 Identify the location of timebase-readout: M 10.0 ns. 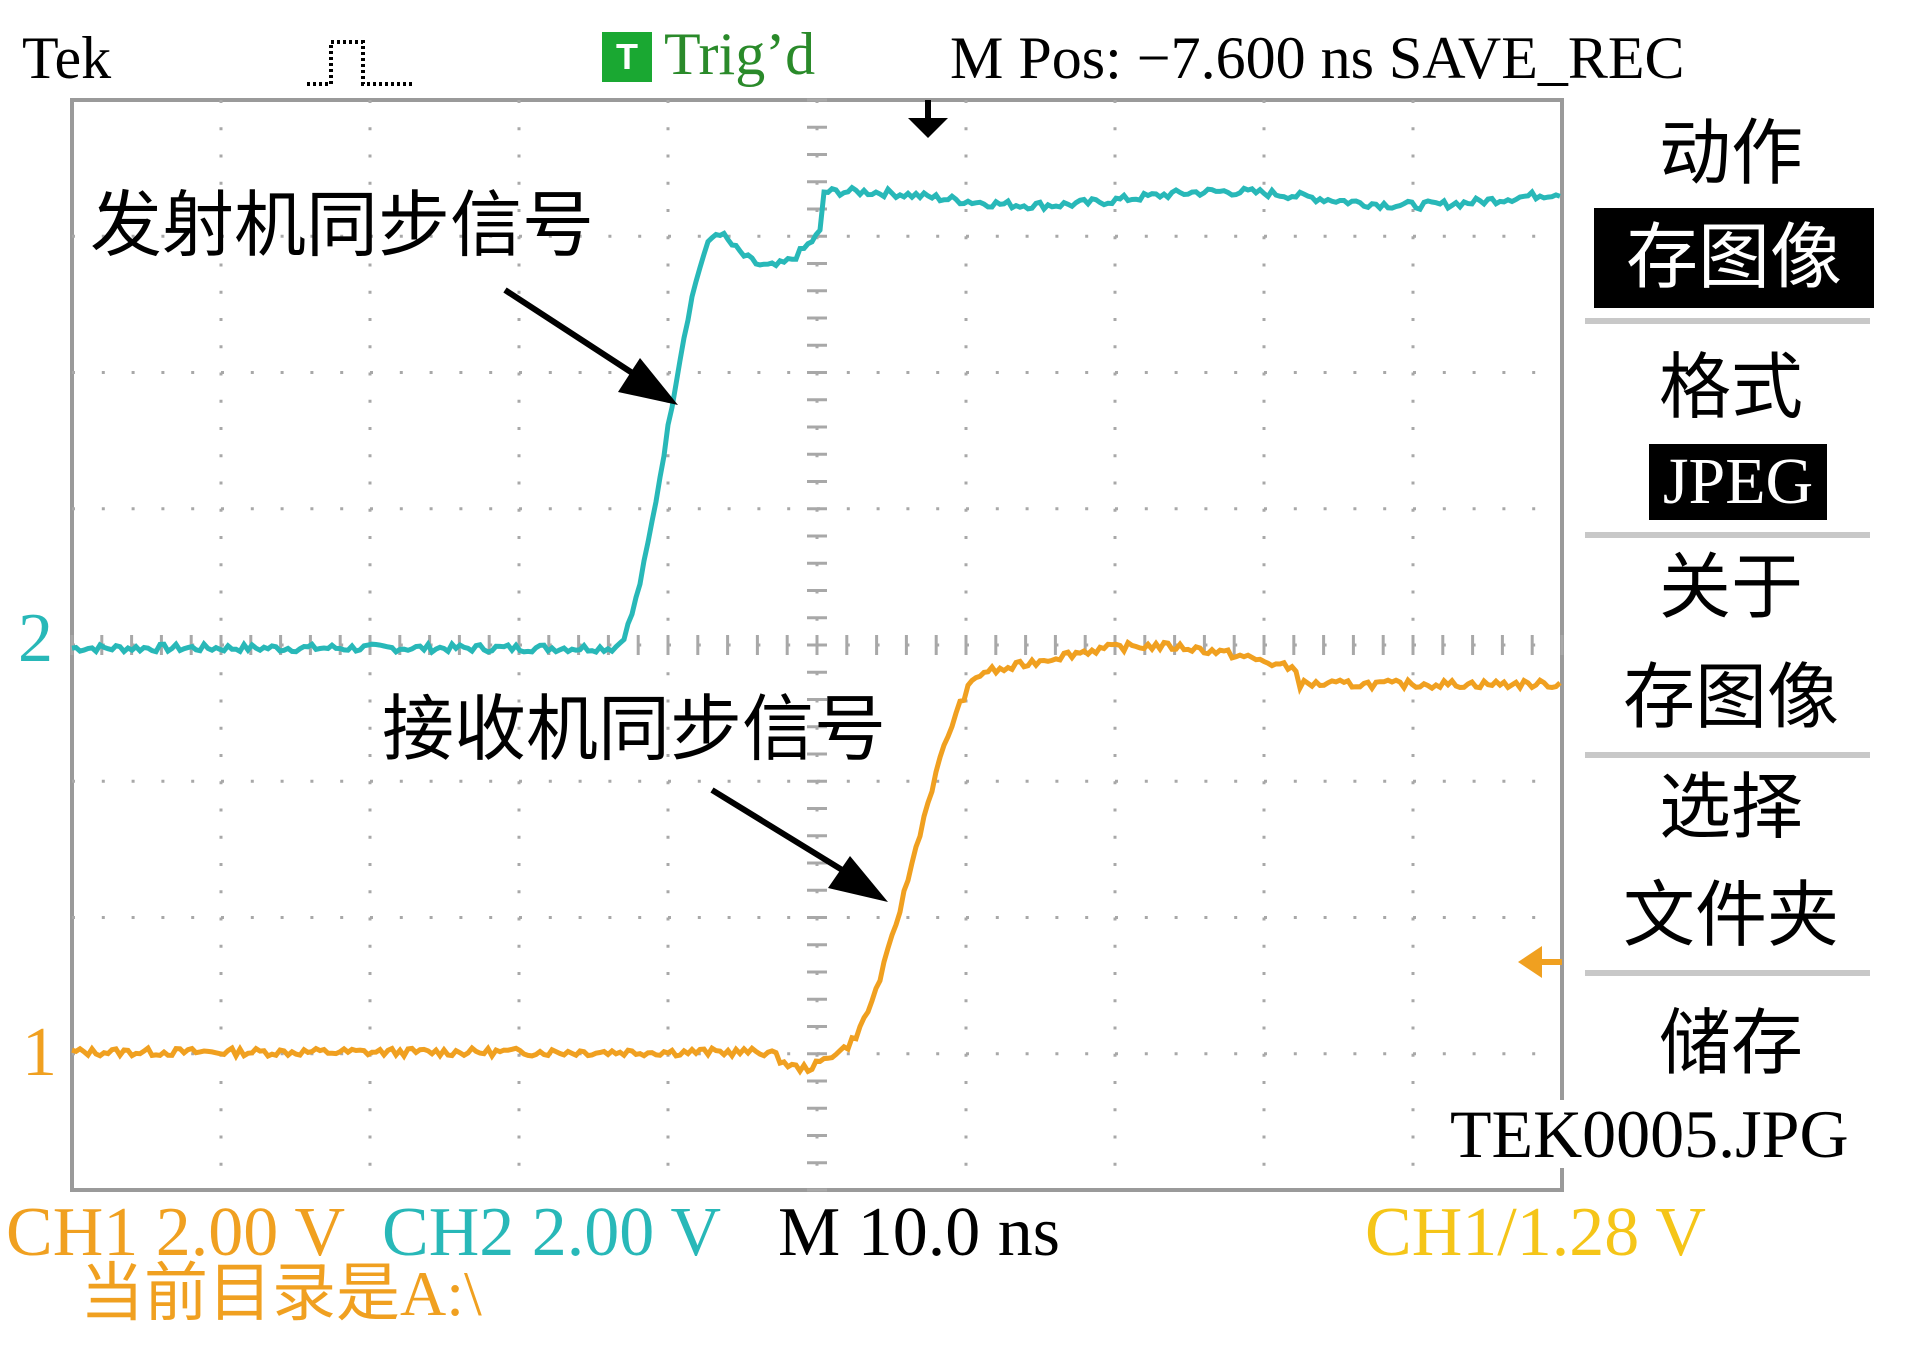
(919, 1232).